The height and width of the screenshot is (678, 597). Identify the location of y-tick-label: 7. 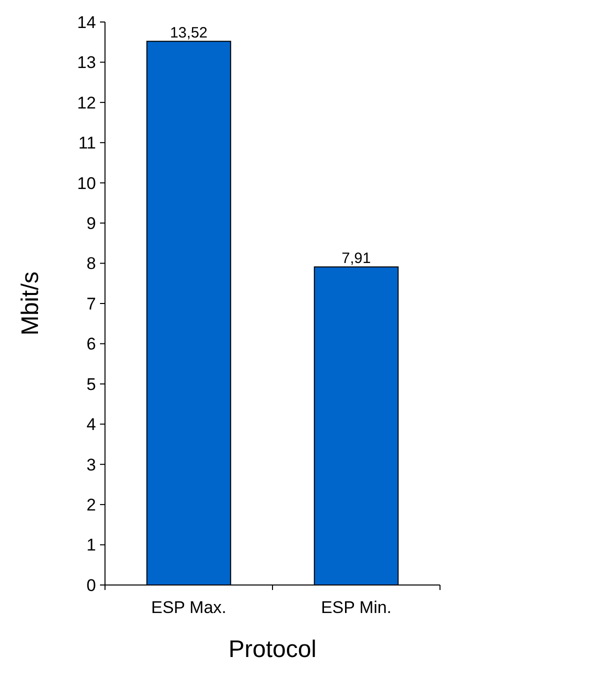
(91, 304).